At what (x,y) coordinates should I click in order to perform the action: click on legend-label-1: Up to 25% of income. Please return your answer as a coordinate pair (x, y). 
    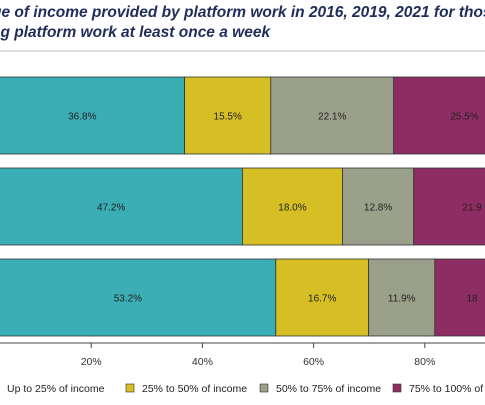
    Looking at the image, I should click on (56, 389).